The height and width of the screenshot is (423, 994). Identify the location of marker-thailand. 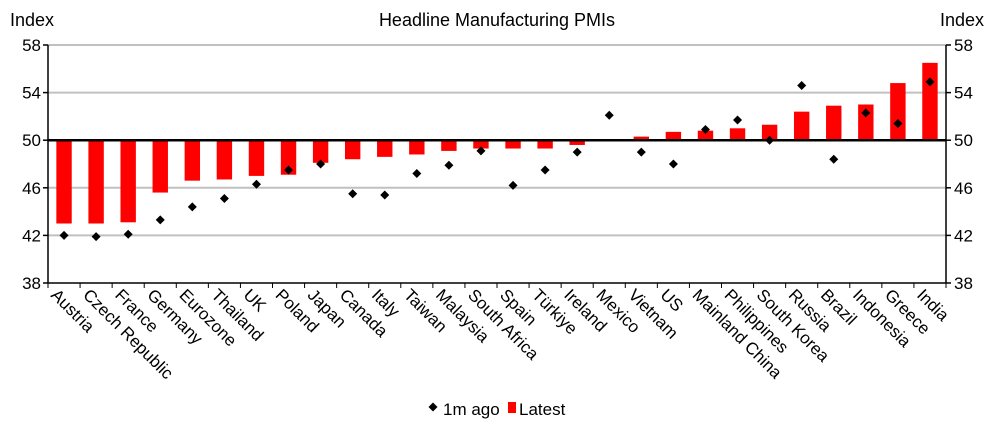
(224, 199).